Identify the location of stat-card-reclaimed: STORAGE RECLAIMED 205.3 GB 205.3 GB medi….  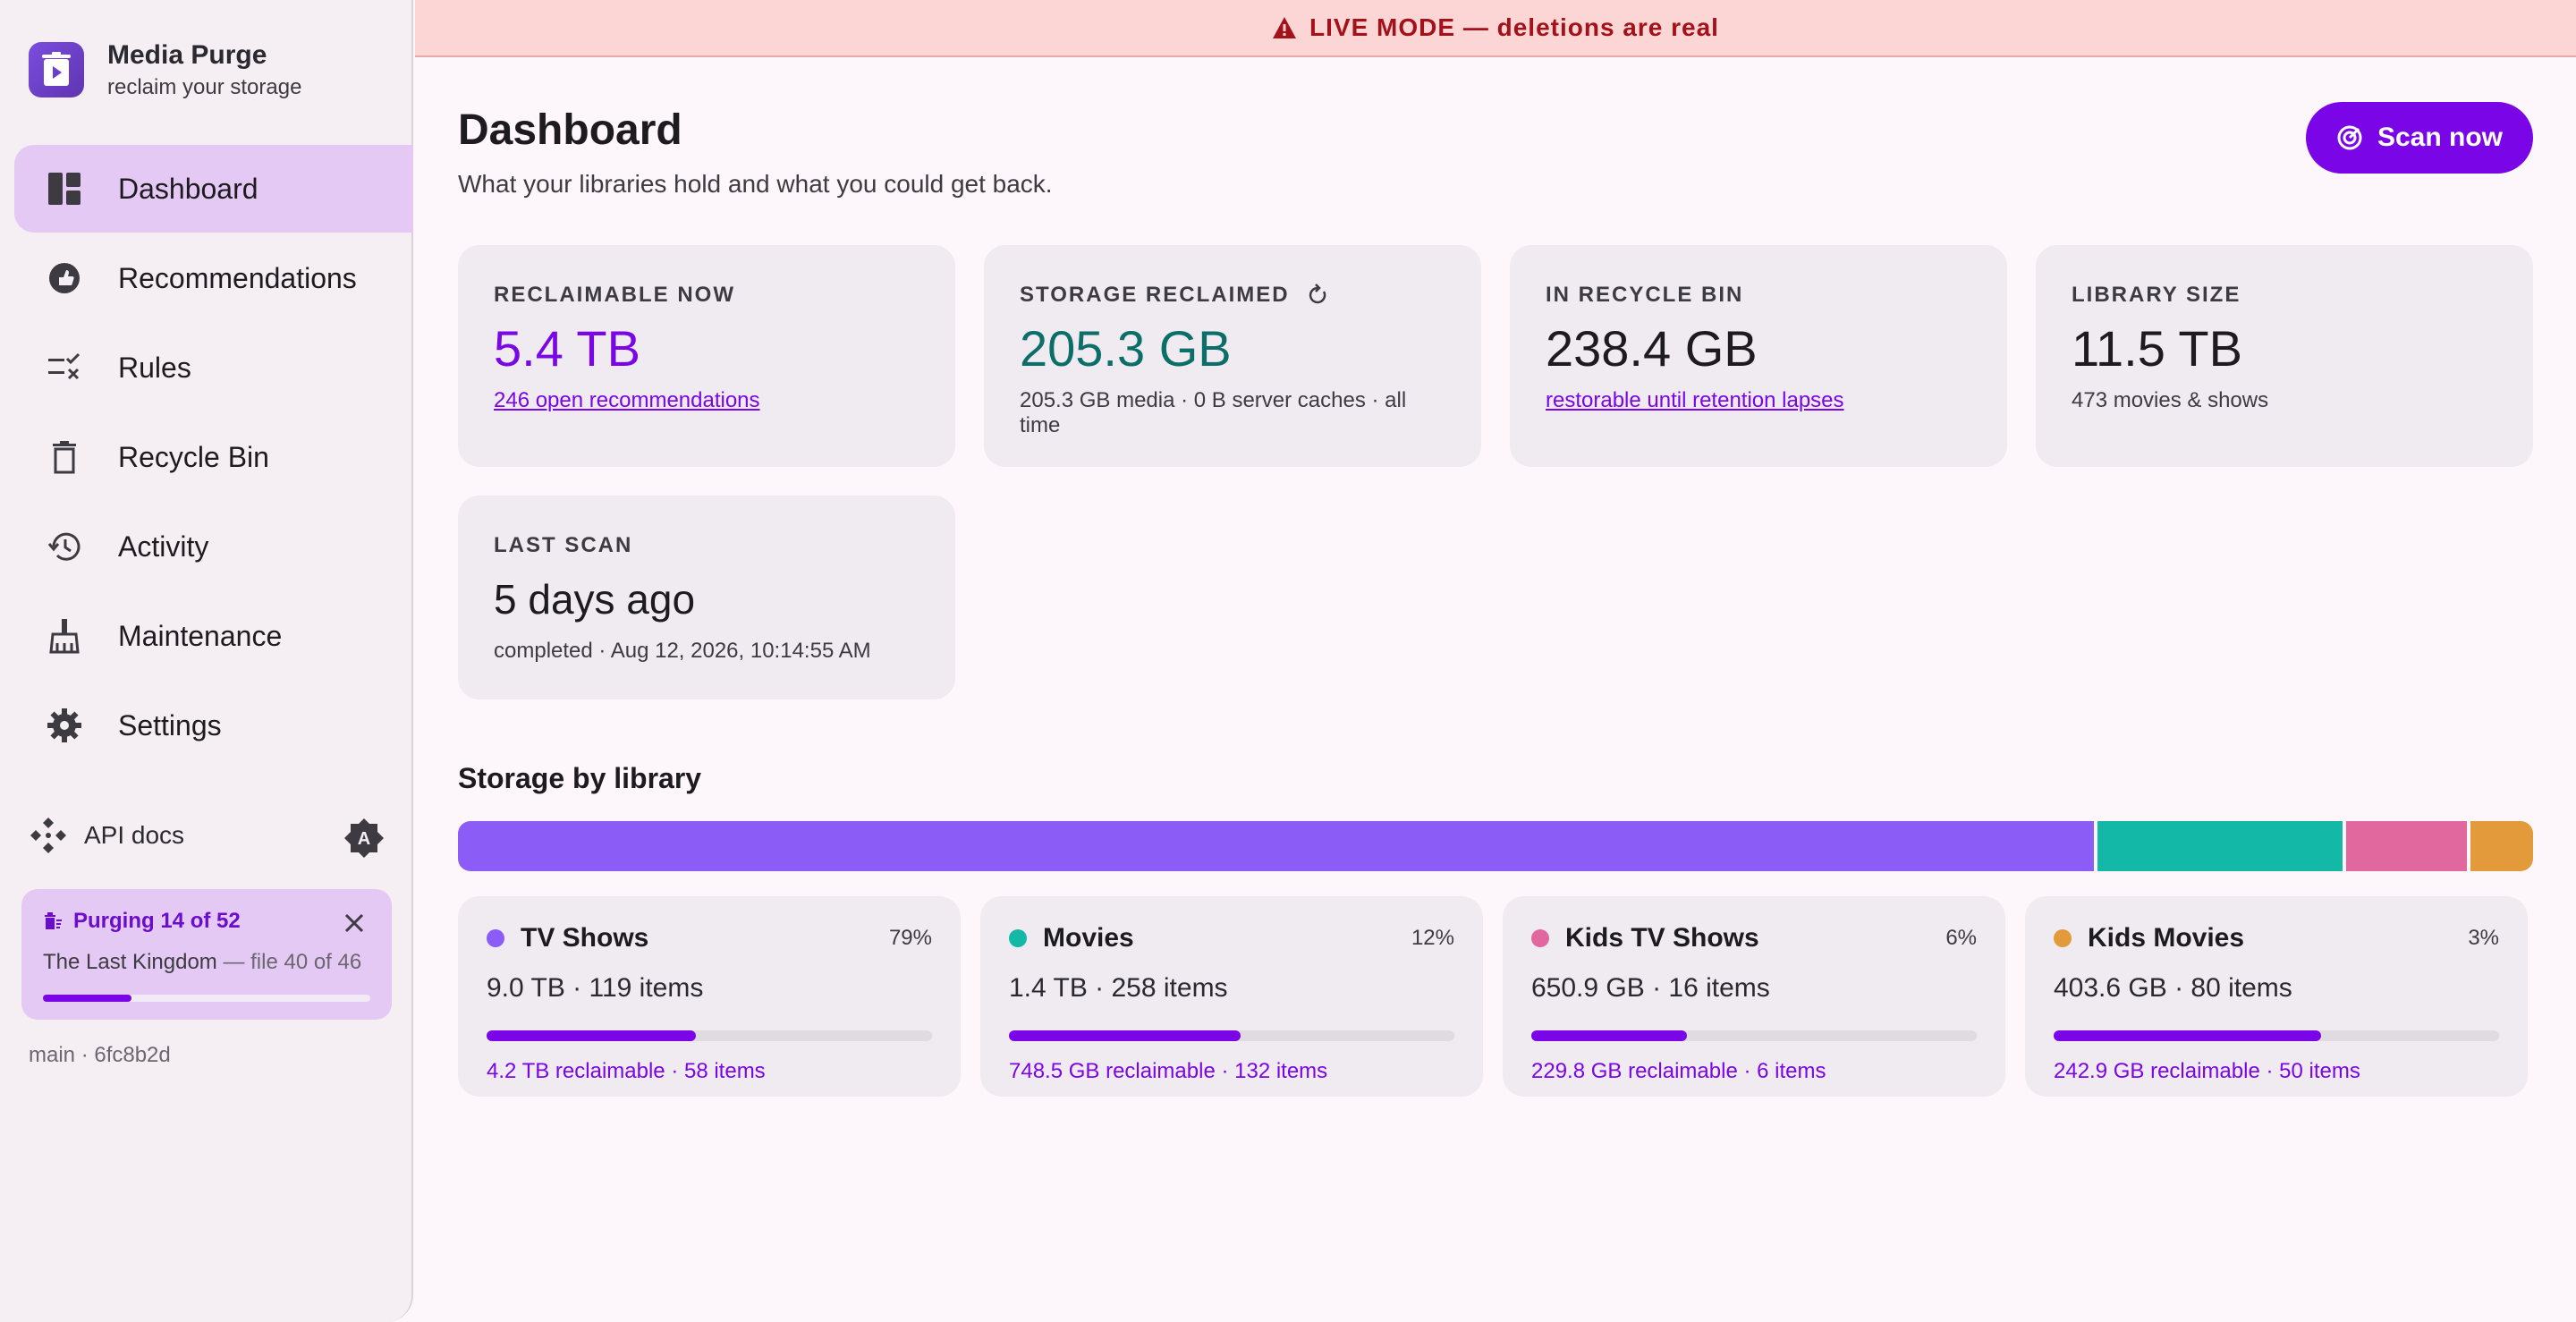
(1232, 356).